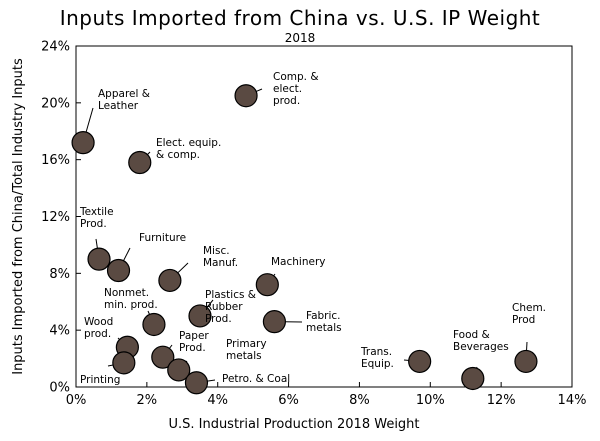  I want to click on y-tick-label: 24%, so click(55, 47).